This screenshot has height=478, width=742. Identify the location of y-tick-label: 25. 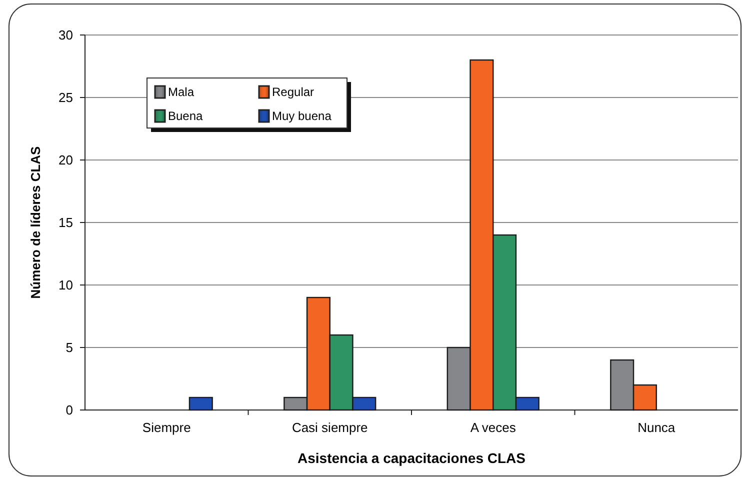
(65, 98).